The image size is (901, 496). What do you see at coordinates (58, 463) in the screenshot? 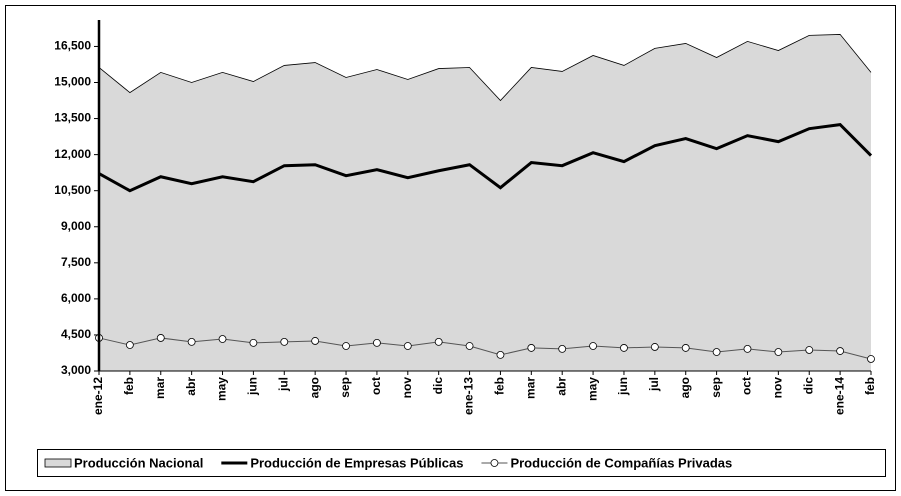
I see `legend-swatch` at bounding box center [58, 463].